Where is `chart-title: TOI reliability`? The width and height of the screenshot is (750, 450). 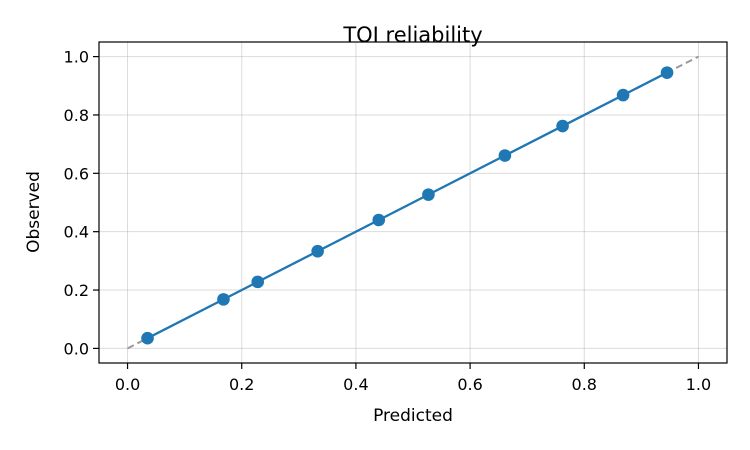
chart-title: TOI reliability is located at coordinates (412, 35).